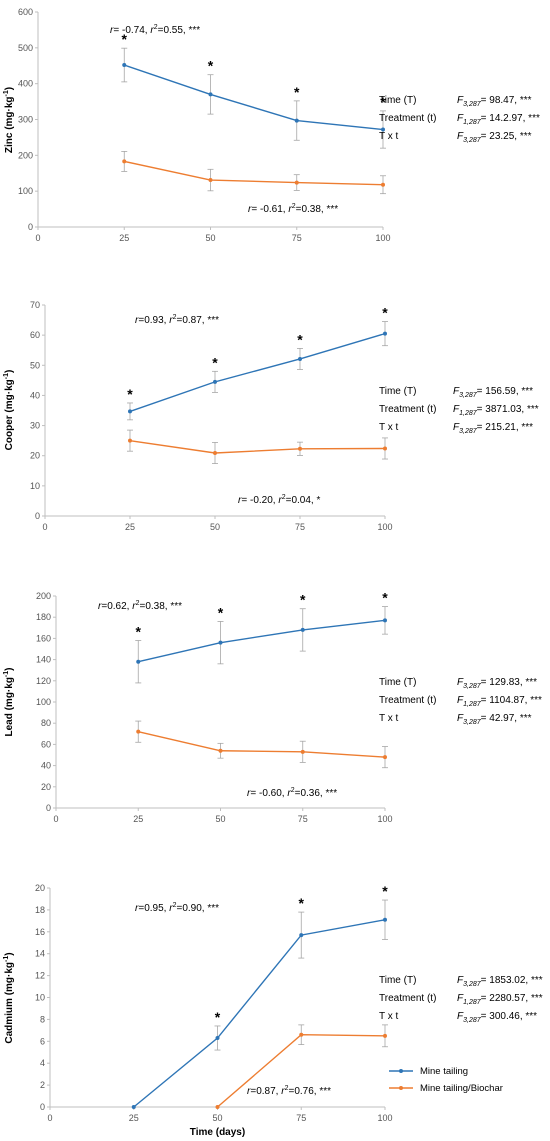 This screenshot has height=1141, width=550. I want to click on annotation-top: r= -0.74, r2=0.55, ***, so click(155, 30).